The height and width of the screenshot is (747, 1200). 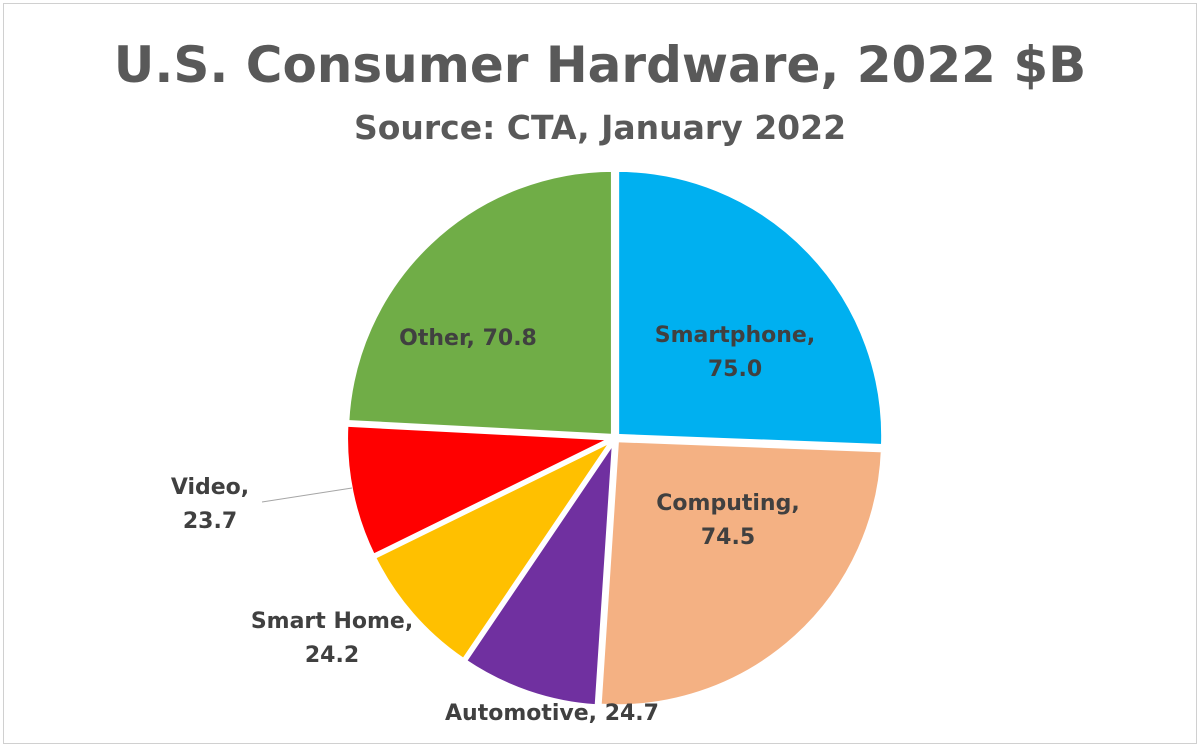 What do you see at coordinates (727, 520) in the screenshot?
I see `data-label-computing: Computing, 74.5` at bounding box center [727, 520].